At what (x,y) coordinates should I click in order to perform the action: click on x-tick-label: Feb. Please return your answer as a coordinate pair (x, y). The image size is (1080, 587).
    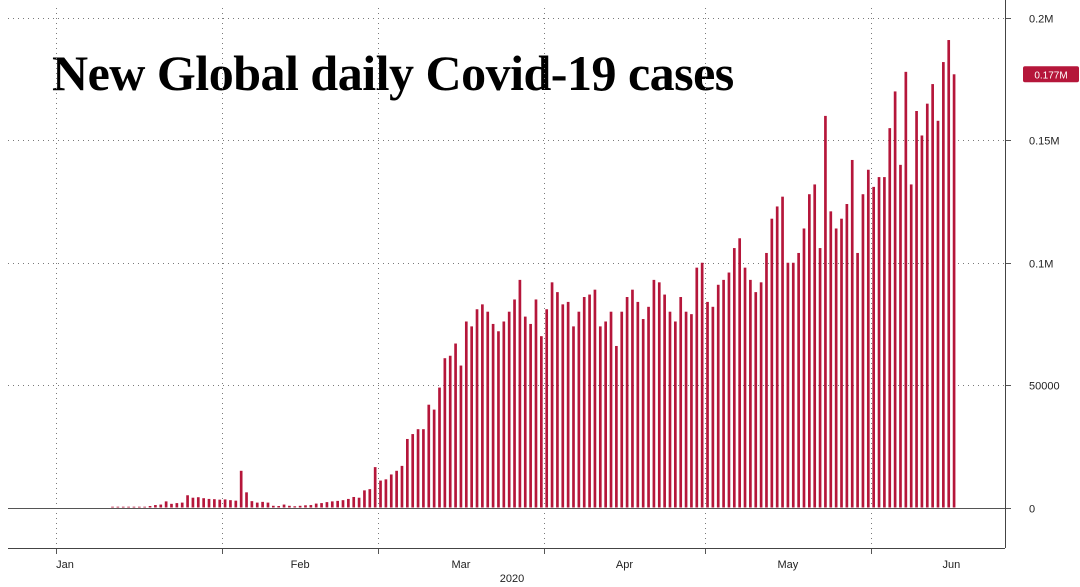
    Looking at the image, I should click on (300, 565).